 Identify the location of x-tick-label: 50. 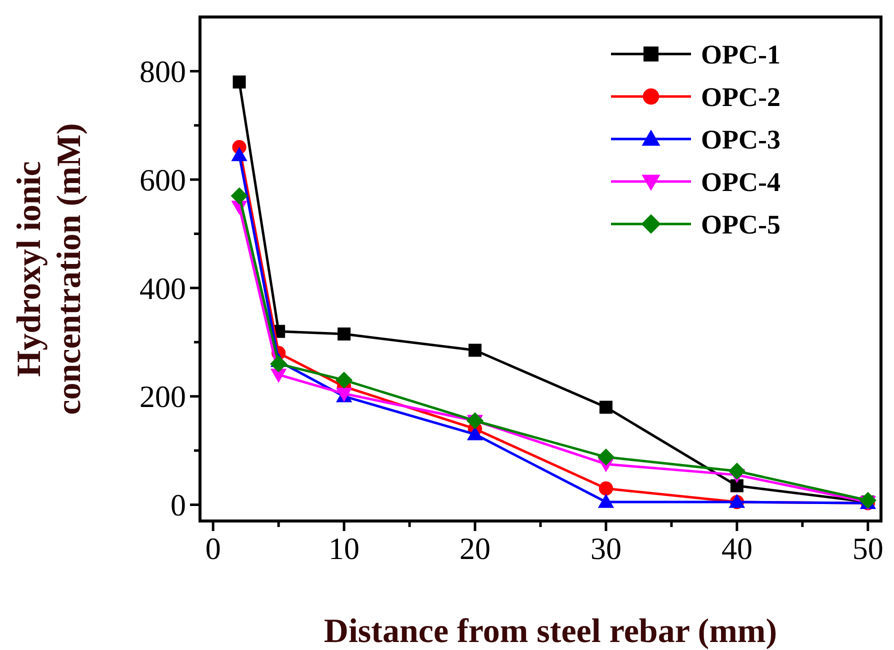
(868, 548).